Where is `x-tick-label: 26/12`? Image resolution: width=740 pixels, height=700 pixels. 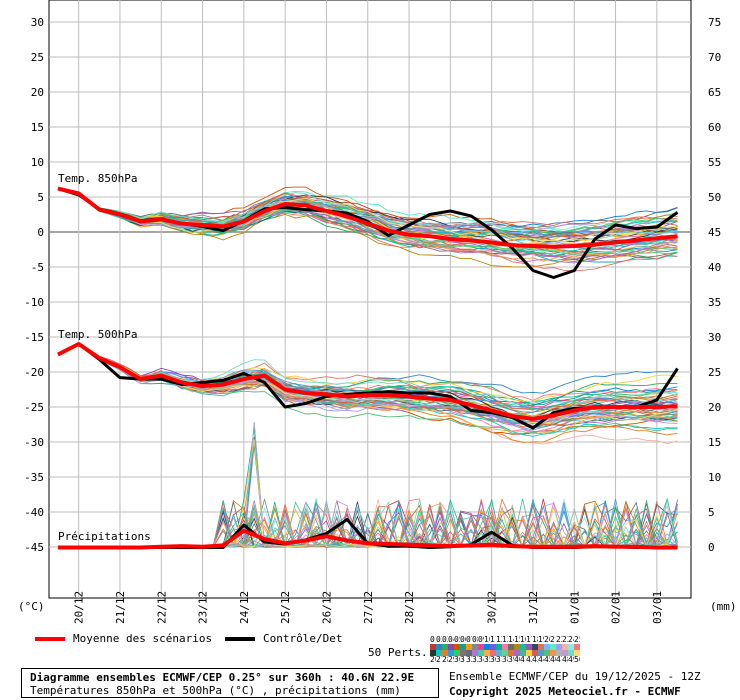
x-tick-label: 26/12 is located at coordinates (326, 607).